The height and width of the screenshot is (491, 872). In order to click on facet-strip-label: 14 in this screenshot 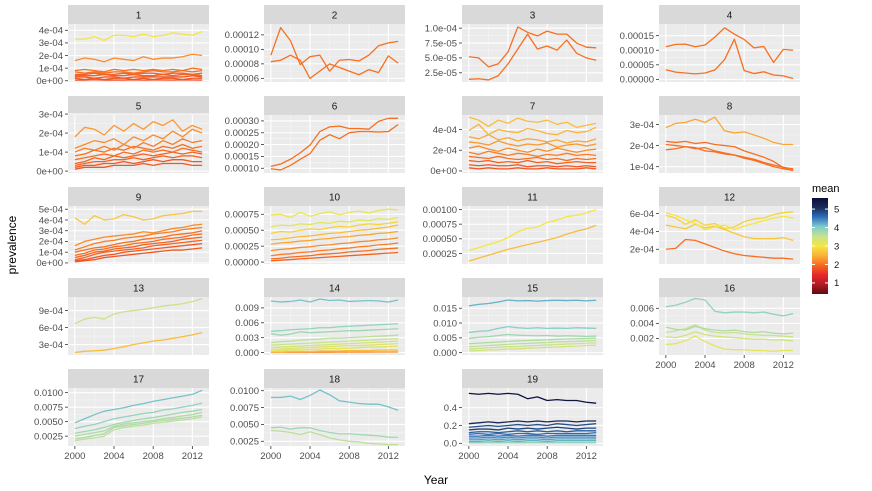, I will do `click(335, 289)`.